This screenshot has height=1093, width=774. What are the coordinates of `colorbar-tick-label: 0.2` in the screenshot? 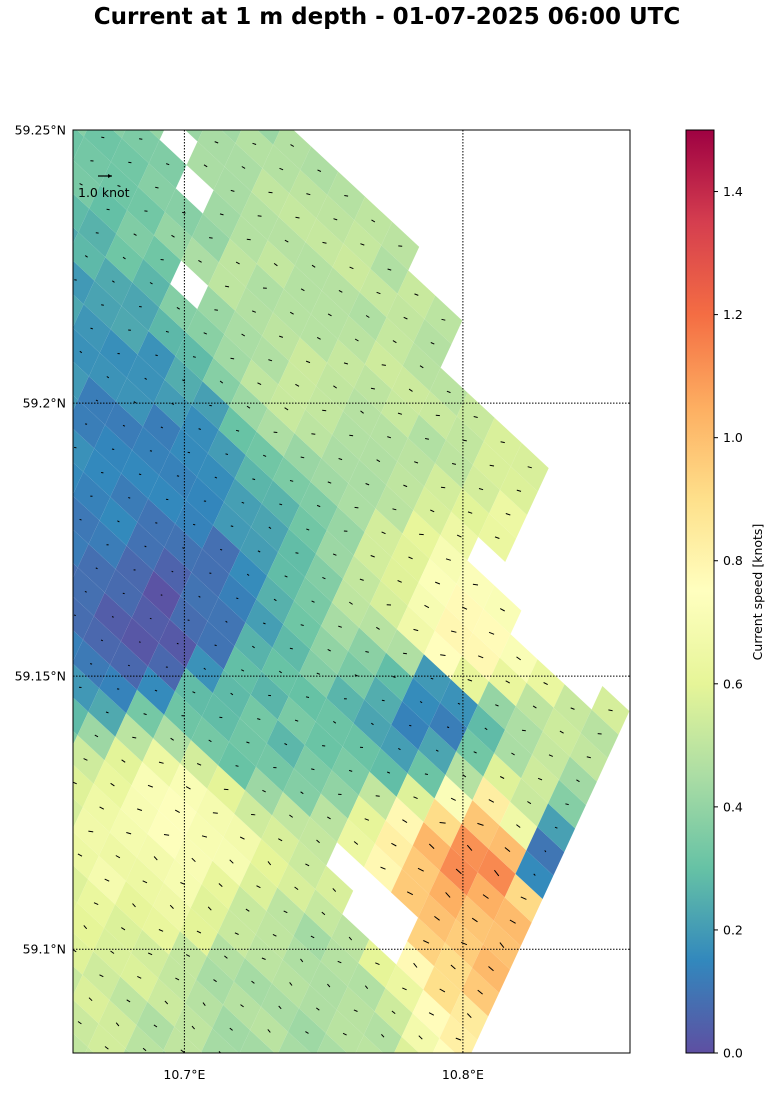 It's located at (733, 929).